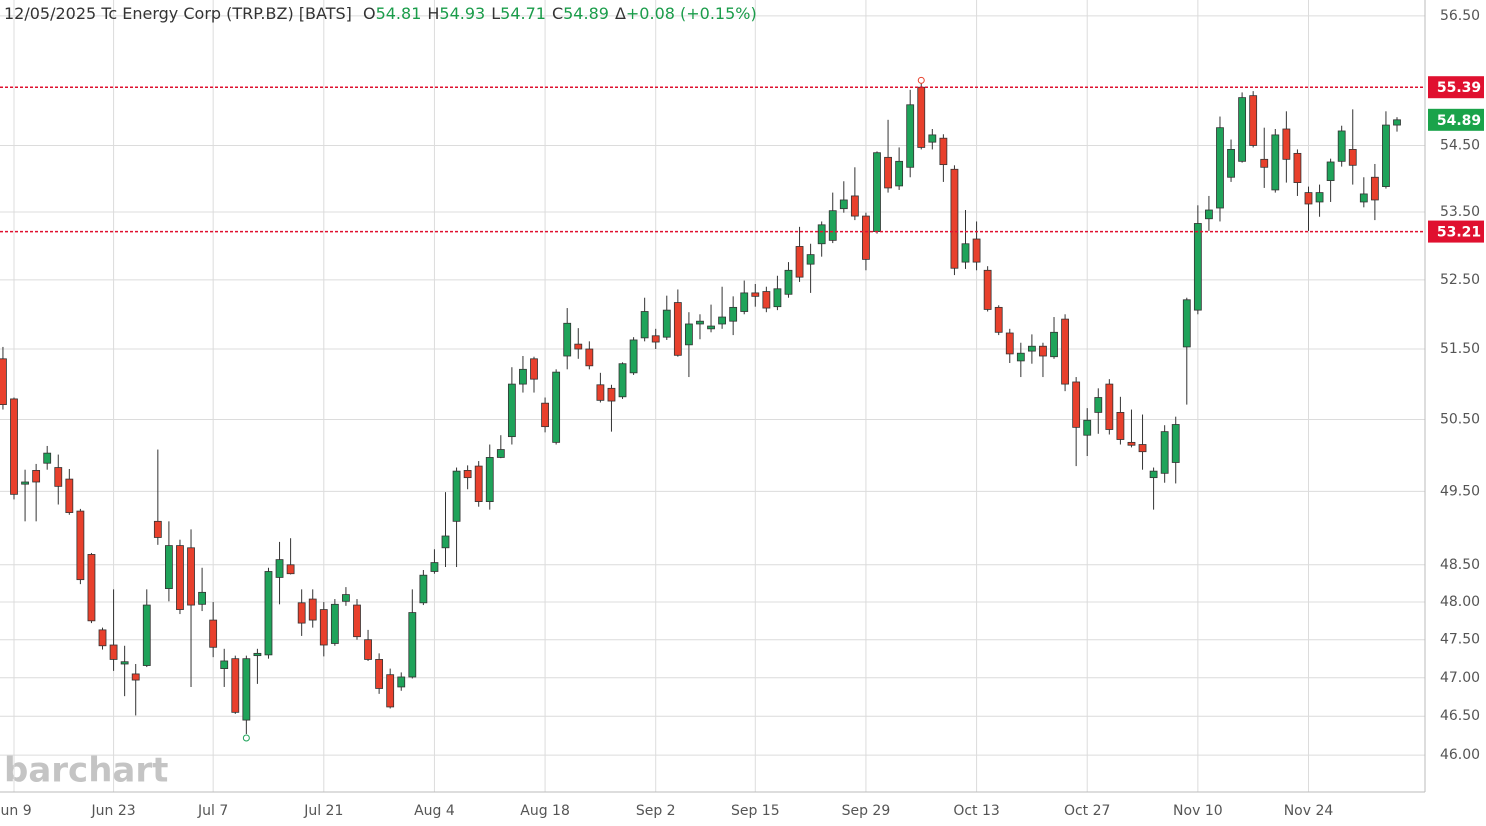 This screenshot has height=826, width=1486. I want to click on y-tick-label: 48.50, so click(1460, 565).